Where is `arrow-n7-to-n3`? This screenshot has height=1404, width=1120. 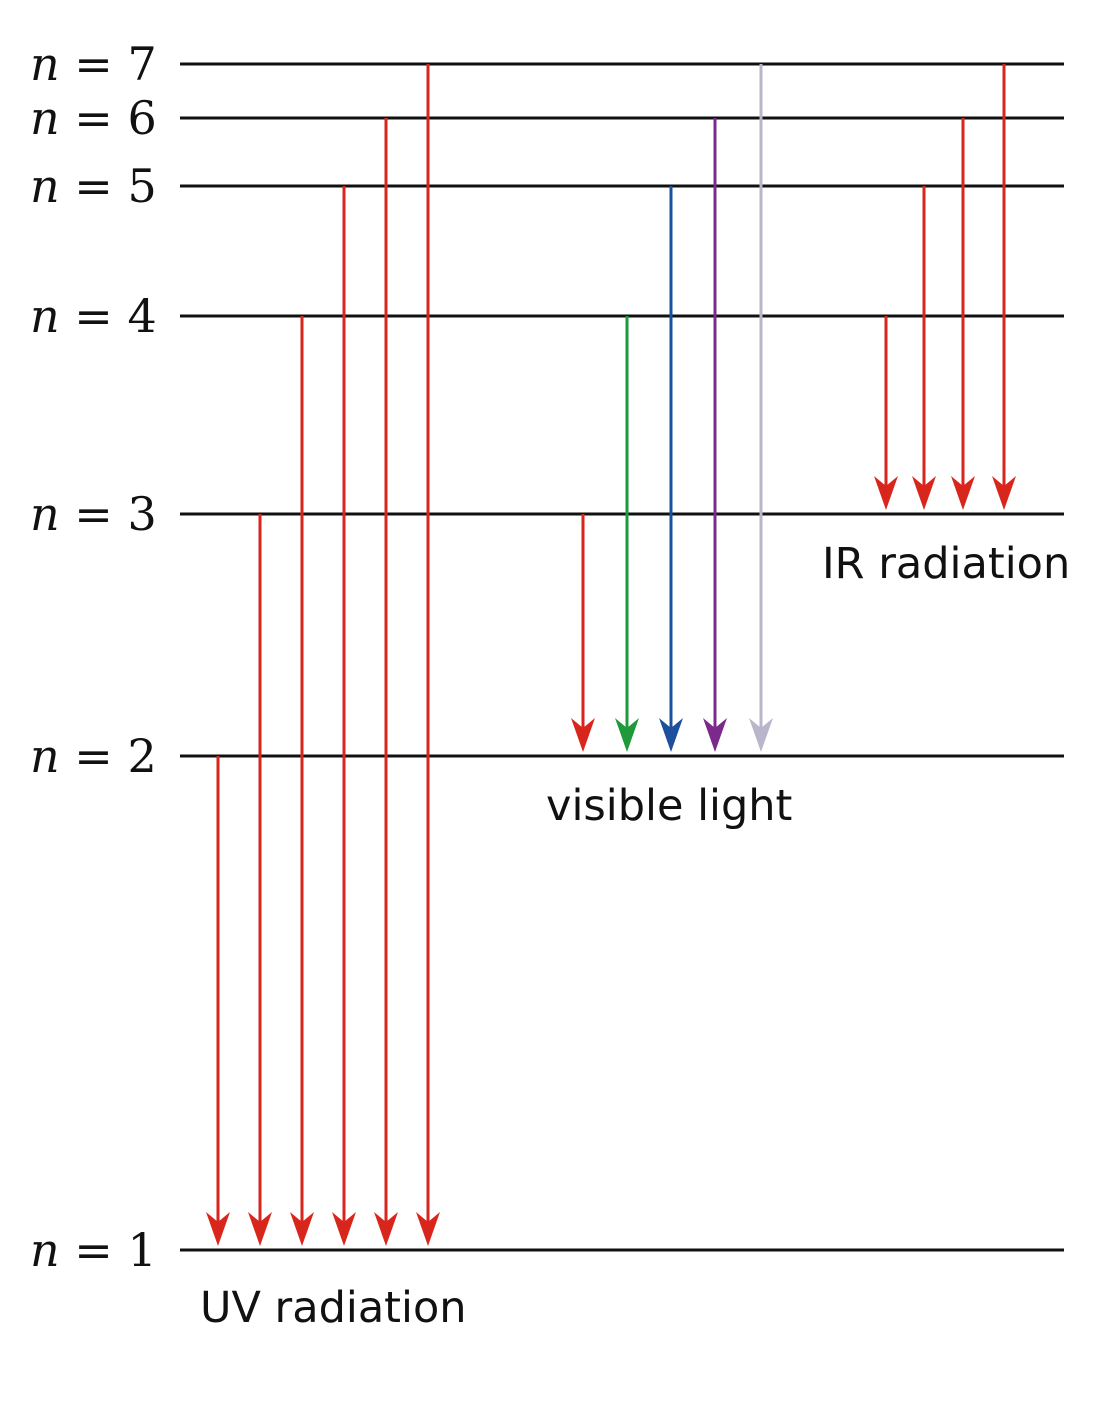
arrow-n7-to-n3 is located at coordinates (1004, 287).